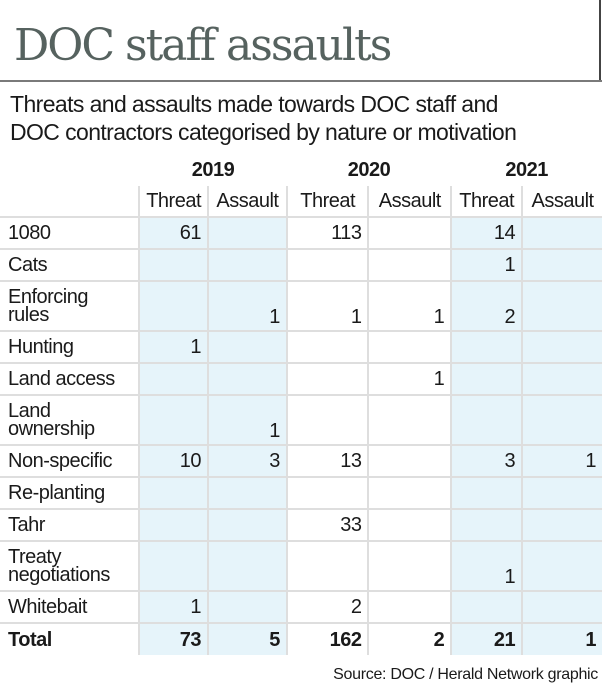 The height and width of the screenshot is (692, 602). What do you see at coordinates (213, 170) in the screenshot?
I see `year-header: 2019` at bounding box center [213, 170].